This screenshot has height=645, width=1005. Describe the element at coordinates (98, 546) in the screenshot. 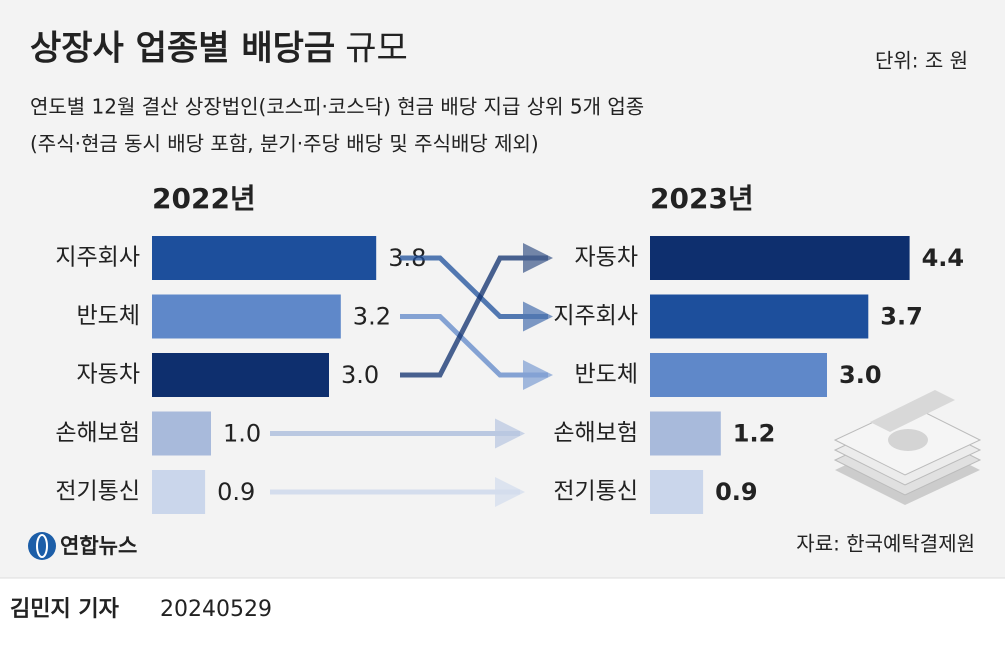

I see `logo-text: 연합뉴스` at that location.